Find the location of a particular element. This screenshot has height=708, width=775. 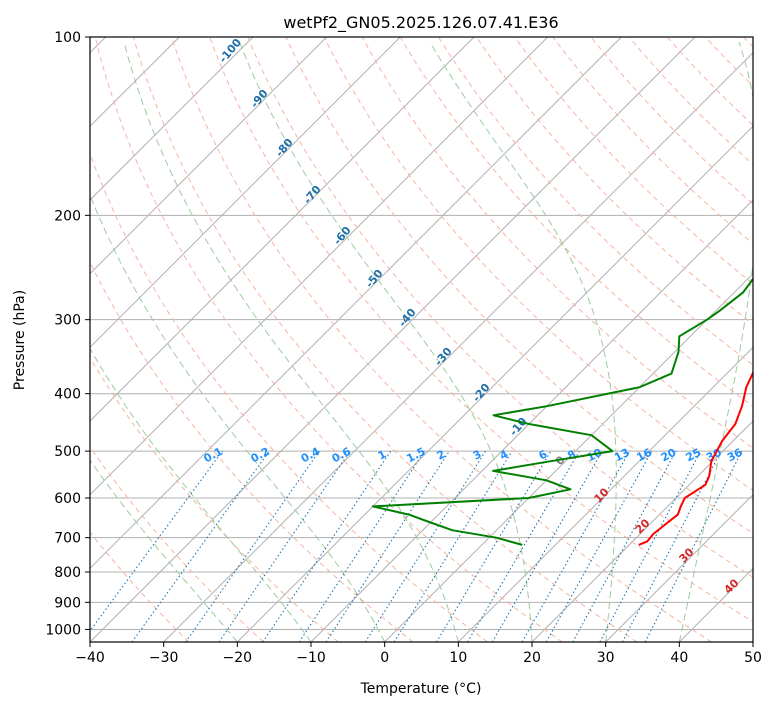

y-tick-label: 100 is located at coordinates (67, 38).